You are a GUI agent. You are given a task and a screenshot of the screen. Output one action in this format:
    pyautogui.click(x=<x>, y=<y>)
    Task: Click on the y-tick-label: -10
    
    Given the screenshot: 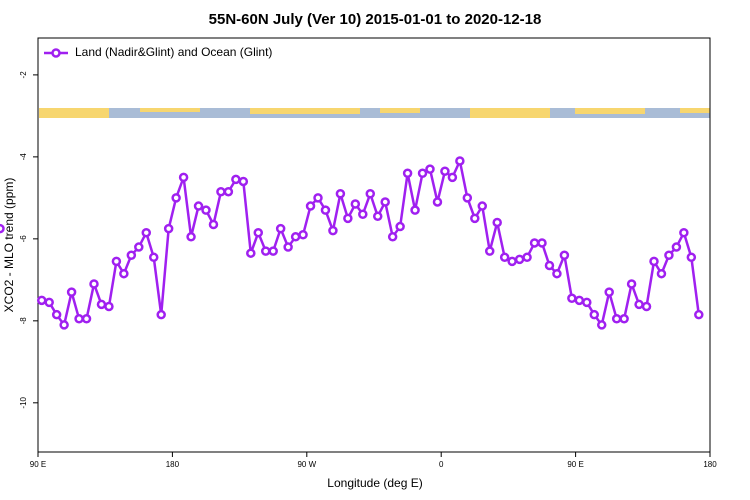 What is the action you would take?
    pyautogui.click(x=23, y=402)
    